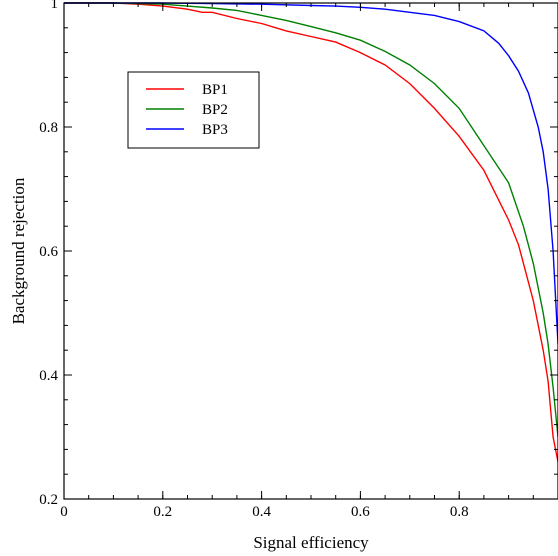  What do you see at coordinates (215, 110) in the screenshot?
I see `legend-label-bp2: BP2` at bounding box center [215, 110].